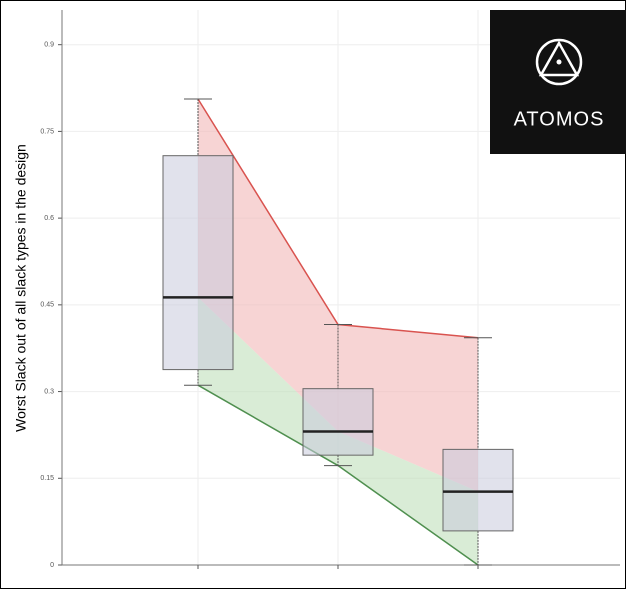 This screenshot has width=626, height=589. Describe the element at coordinates (47, 131) in the screenshot. I see `y-tick-label: 0.75` at that location.